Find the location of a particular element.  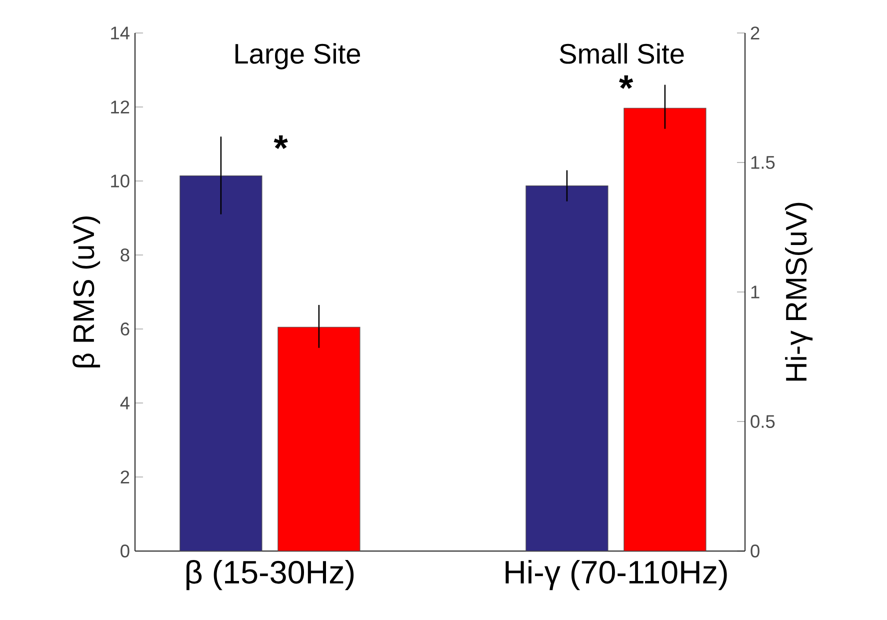

y-tick-label: 4 is located at coordinates (125, 403).